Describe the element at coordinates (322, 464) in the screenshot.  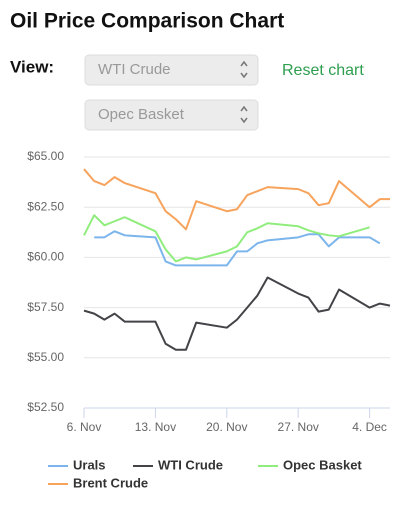
I see `legend-label: Opec Basket` at that location.